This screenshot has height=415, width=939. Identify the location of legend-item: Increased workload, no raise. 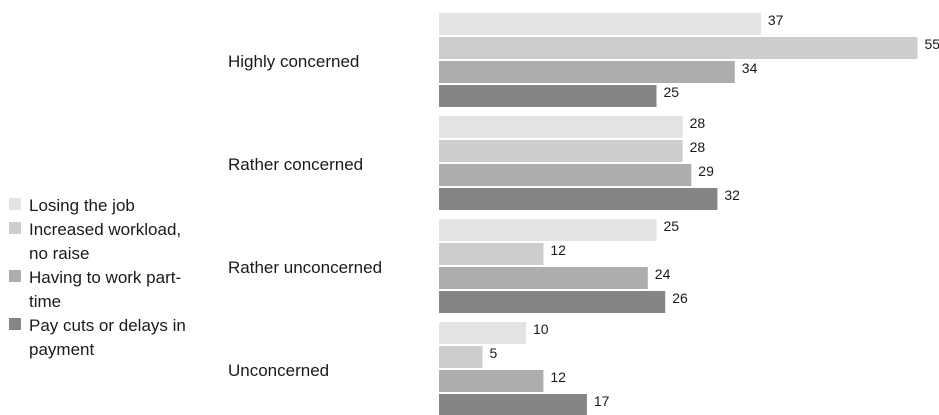
(102, 242).